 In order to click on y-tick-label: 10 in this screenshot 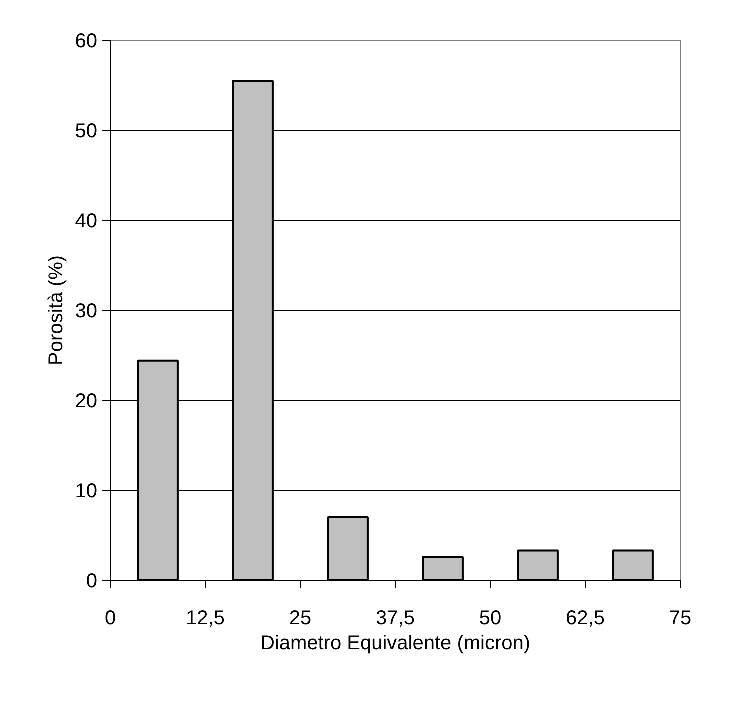, I will do `click(86, 491)`.